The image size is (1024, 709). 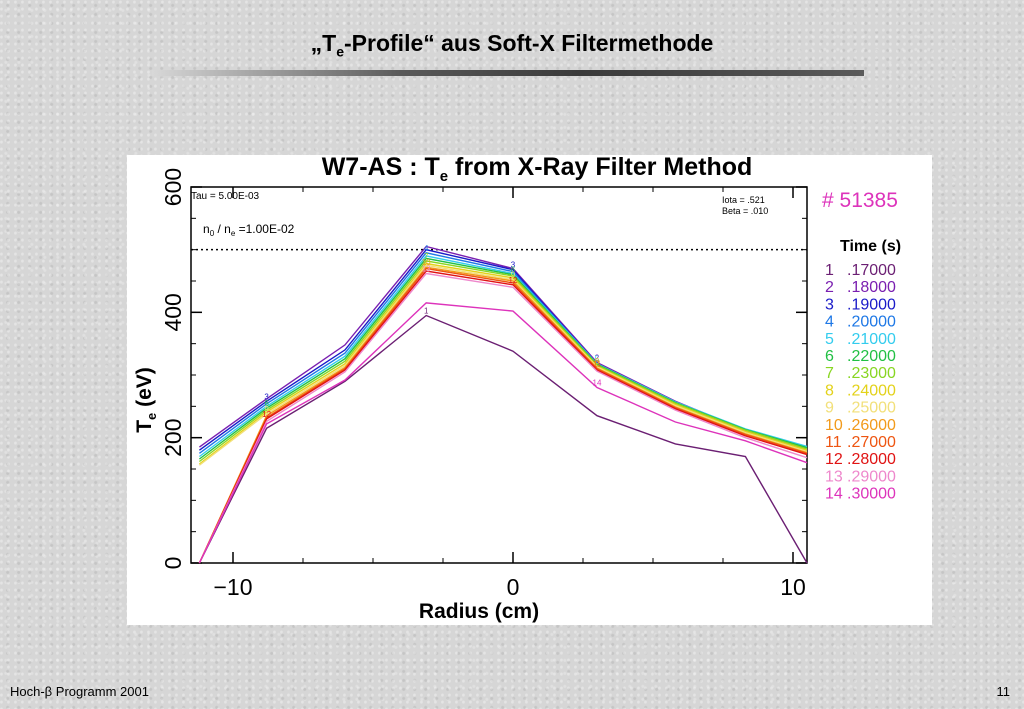 I want to click on y-tick-label: 200, so click(x=173, y=437).